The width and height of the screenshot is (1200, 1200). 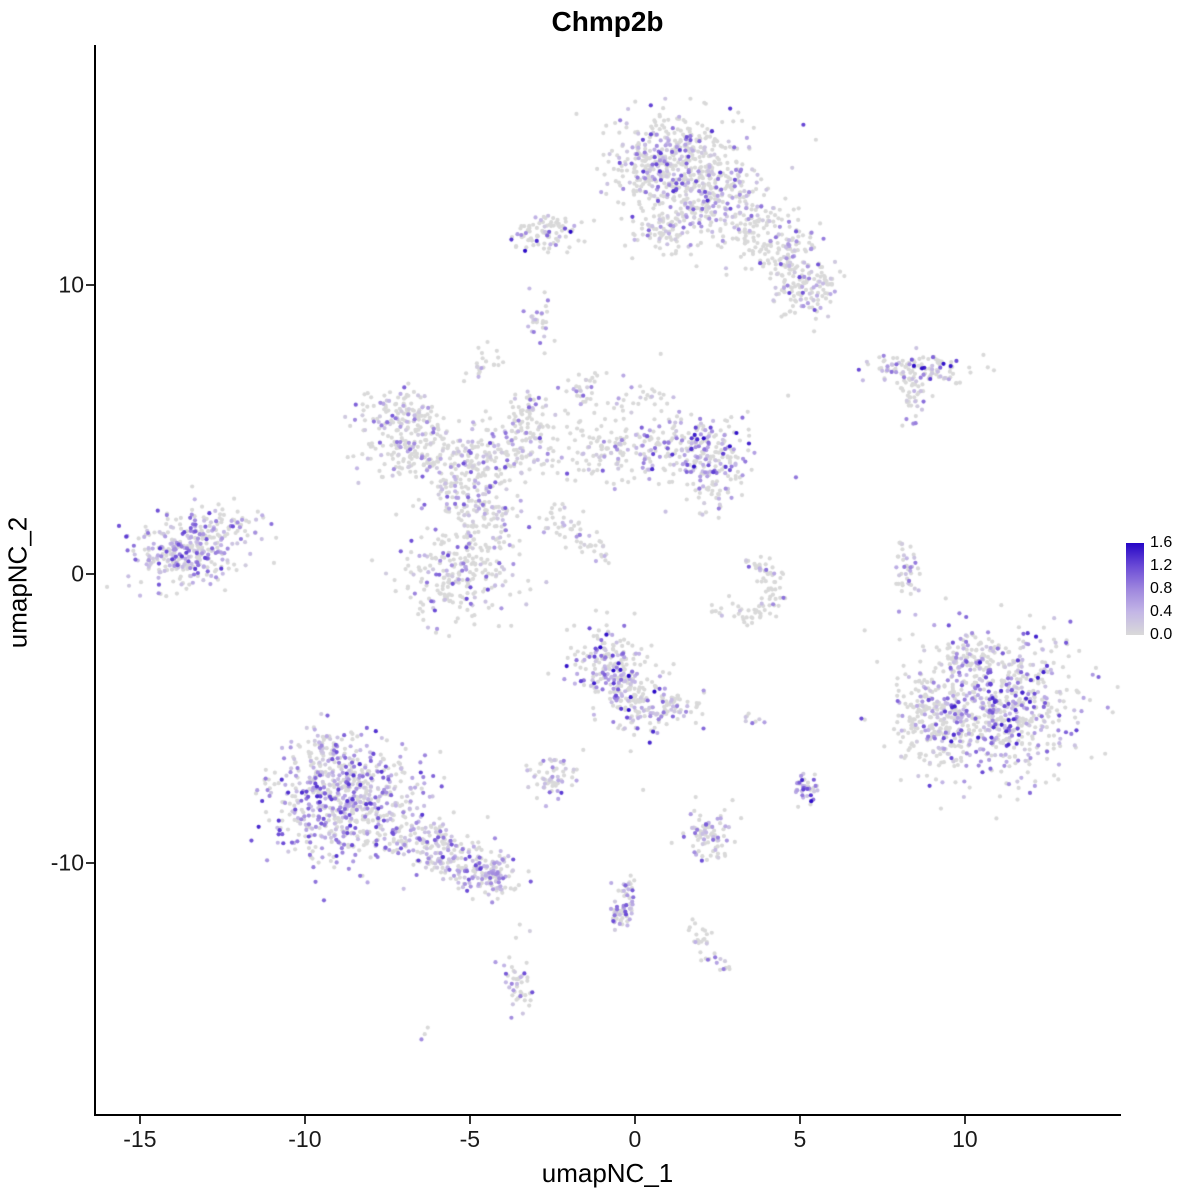 I want to click on x-tick-label: -5, so click(x=470, y=1139).